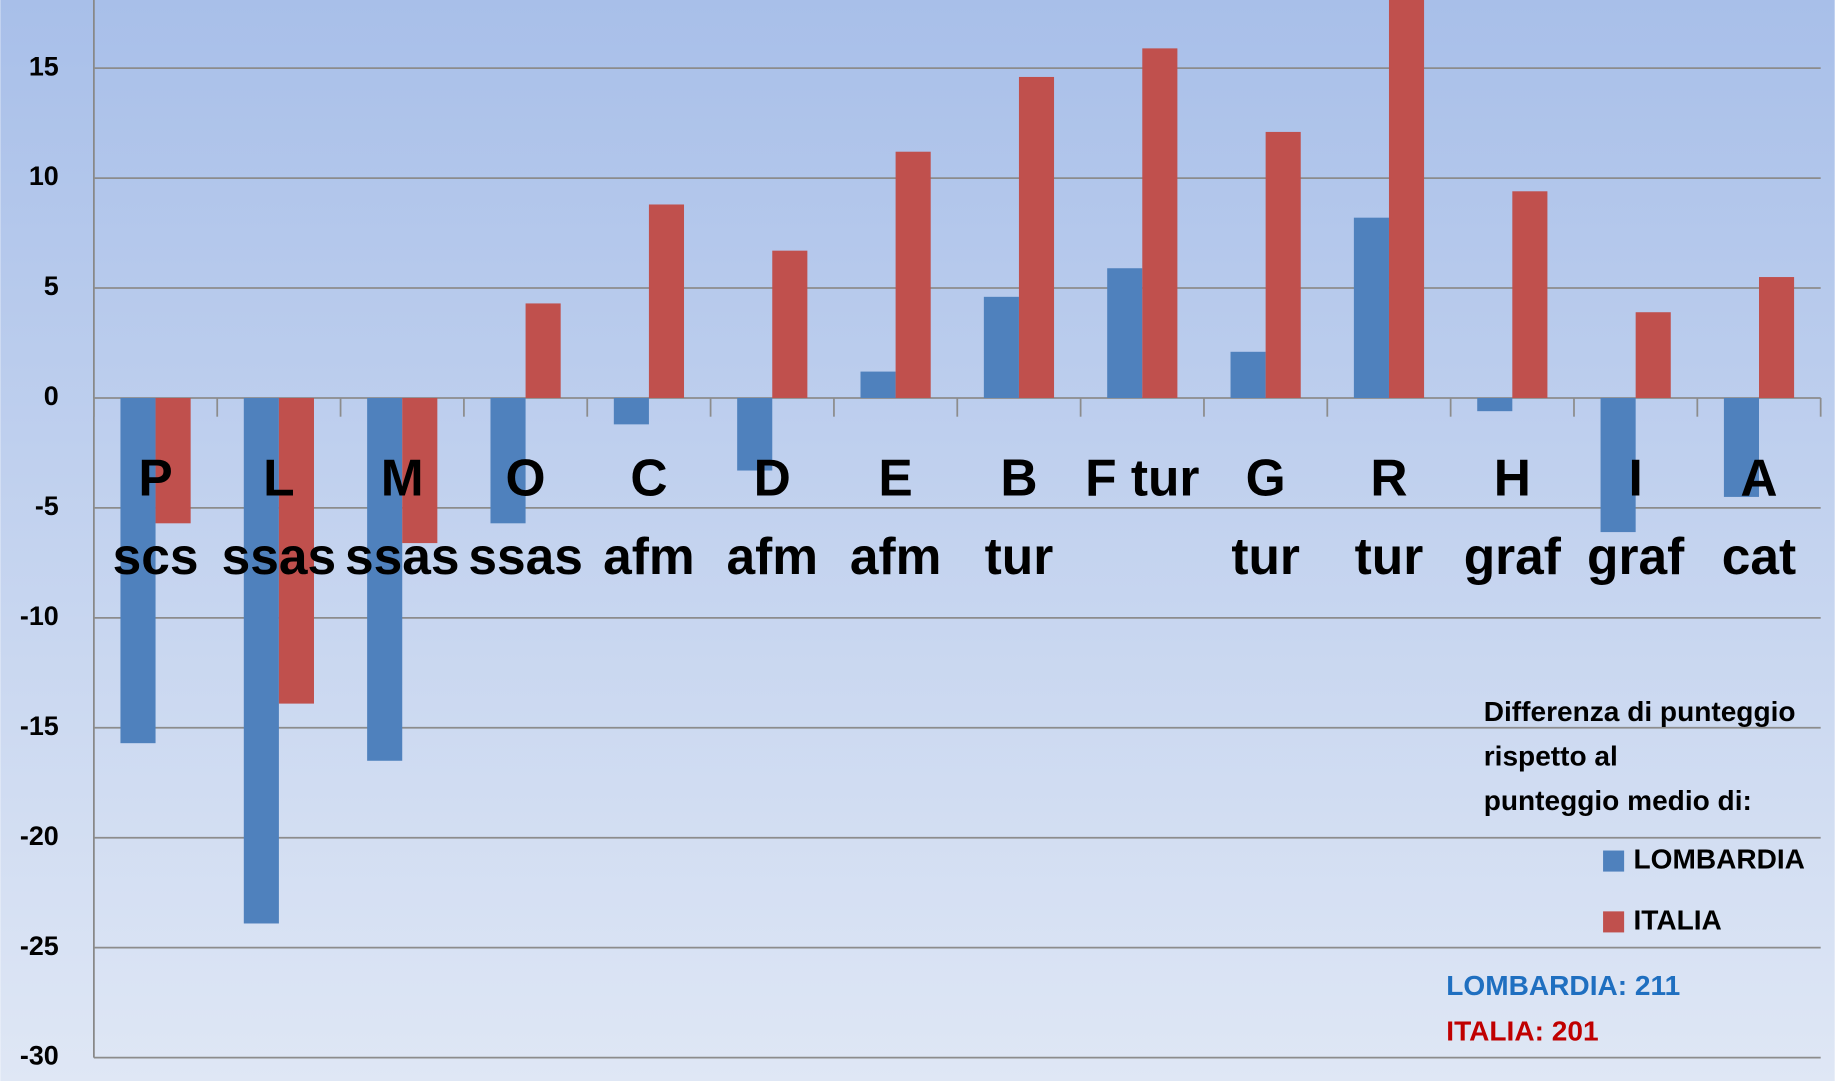  Describe the element at coordinates (1388, 478) in the screenshot. I see `x-tick-label: R` at that location.